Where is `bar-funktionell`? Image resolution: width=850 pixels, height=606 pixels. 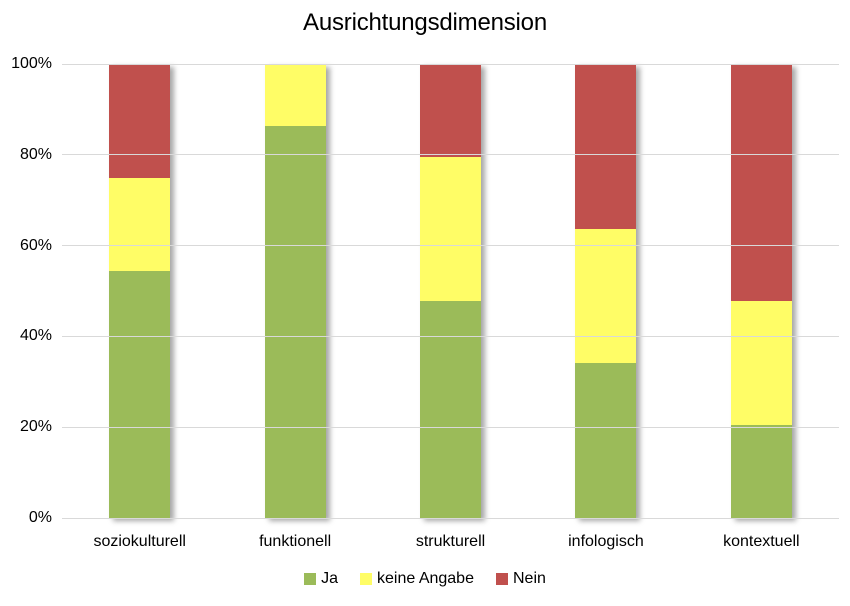 bar-funktionell is located at coordinates (295, 291).